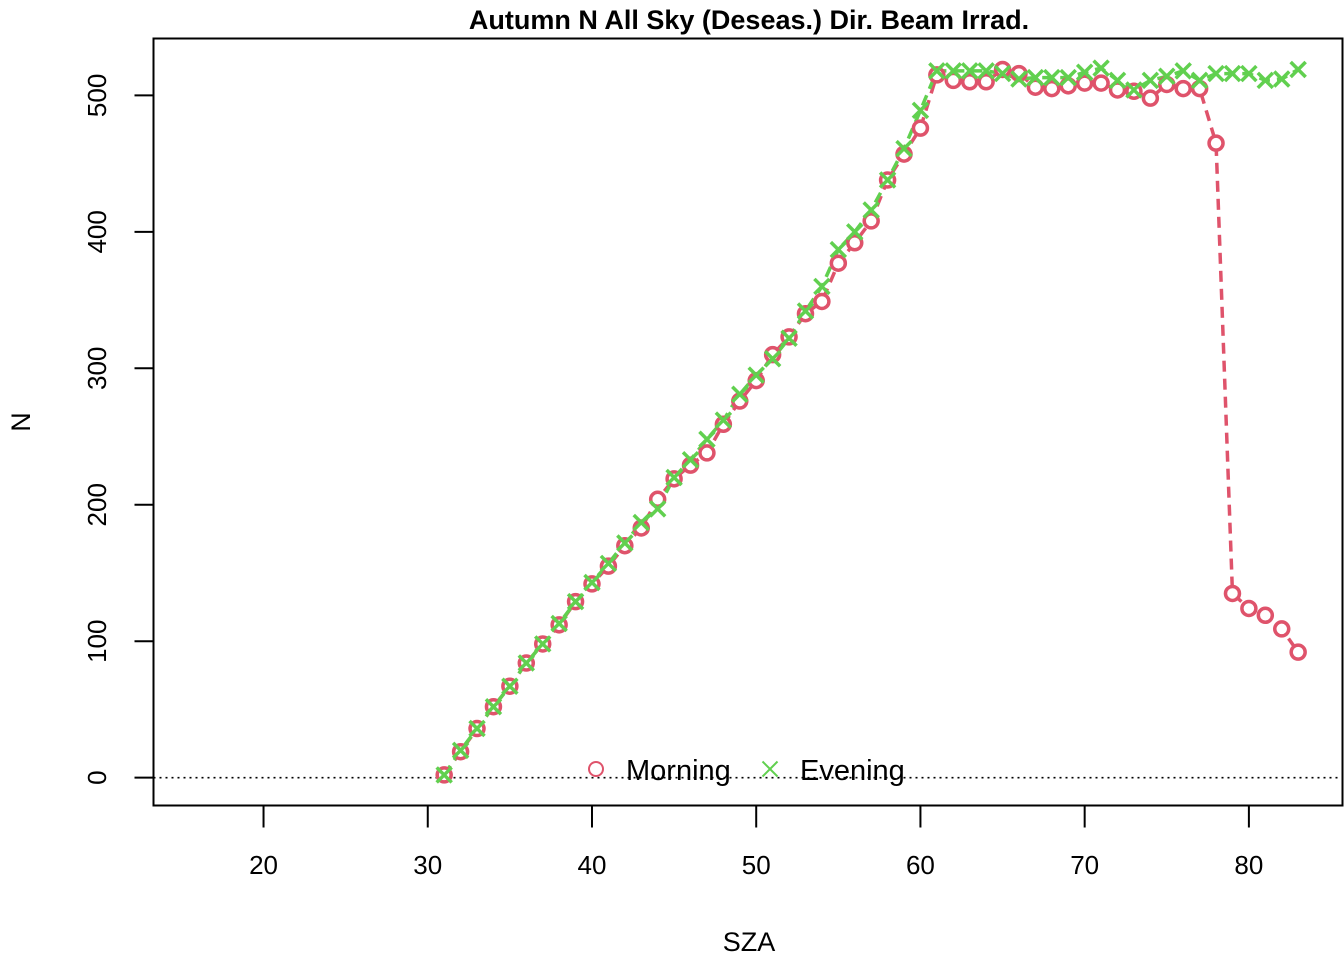 This screenshot has width=1344, height=960. Describe the element at coordinates (920, 865) in the screenshot. I see `x-tick-label: 60` at that location.